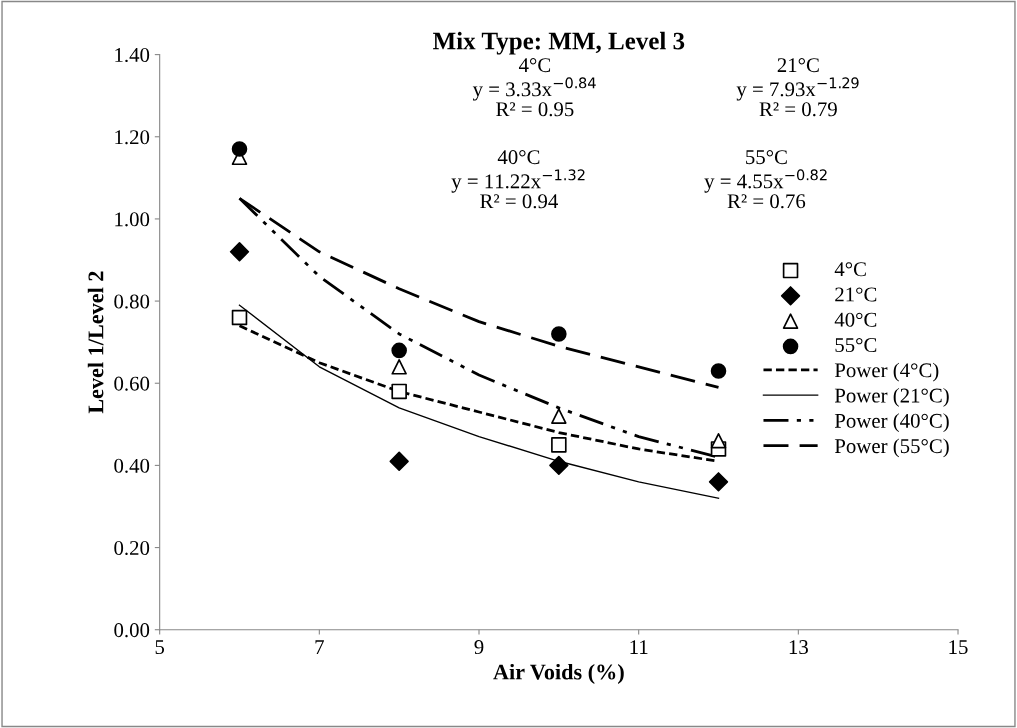 This screenshot has height=728, width=1017. I want to click on legend-label: 4°C, so click(850, 269).